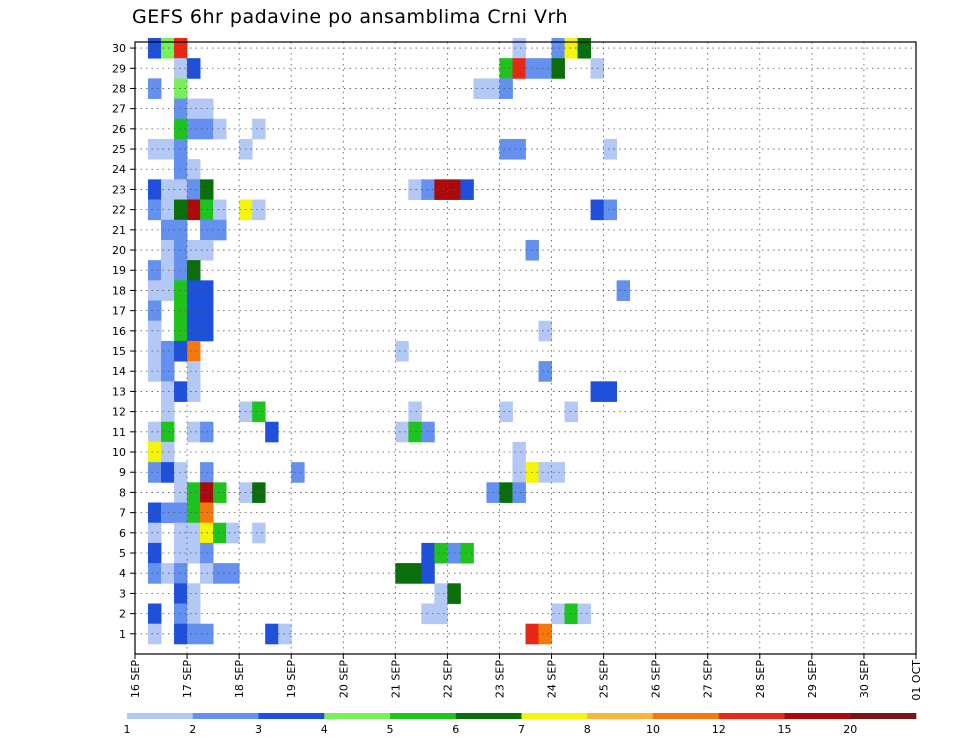 The image size is (960, 742). I want to click on y-tick-label: 8, so click(122, 492).